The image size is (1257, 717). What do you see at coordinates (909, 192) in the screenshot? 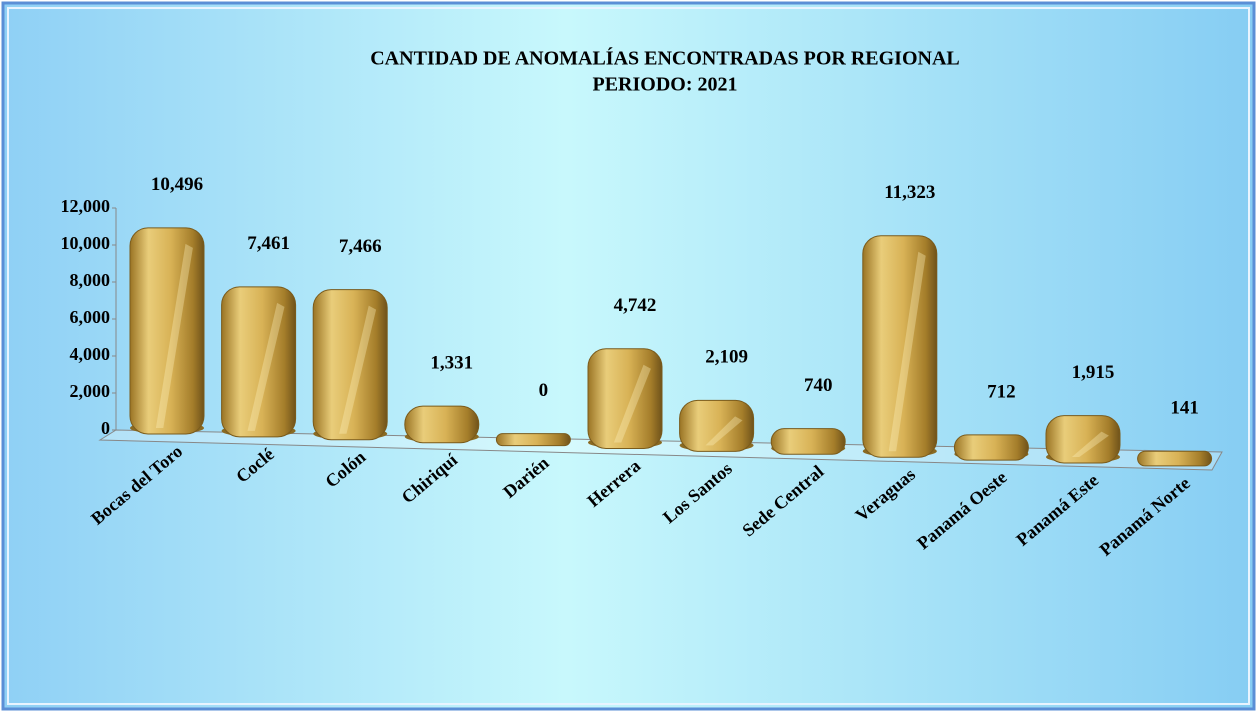
I see `value-label: 11,323` at bounding box center [909, 192].